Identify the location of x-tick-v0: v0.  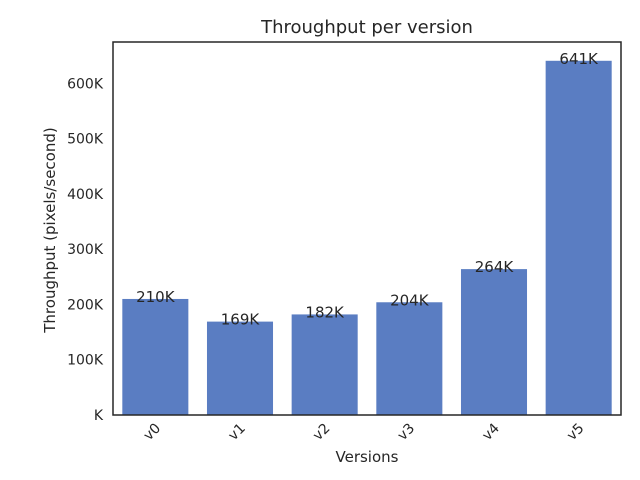
(152, 432).